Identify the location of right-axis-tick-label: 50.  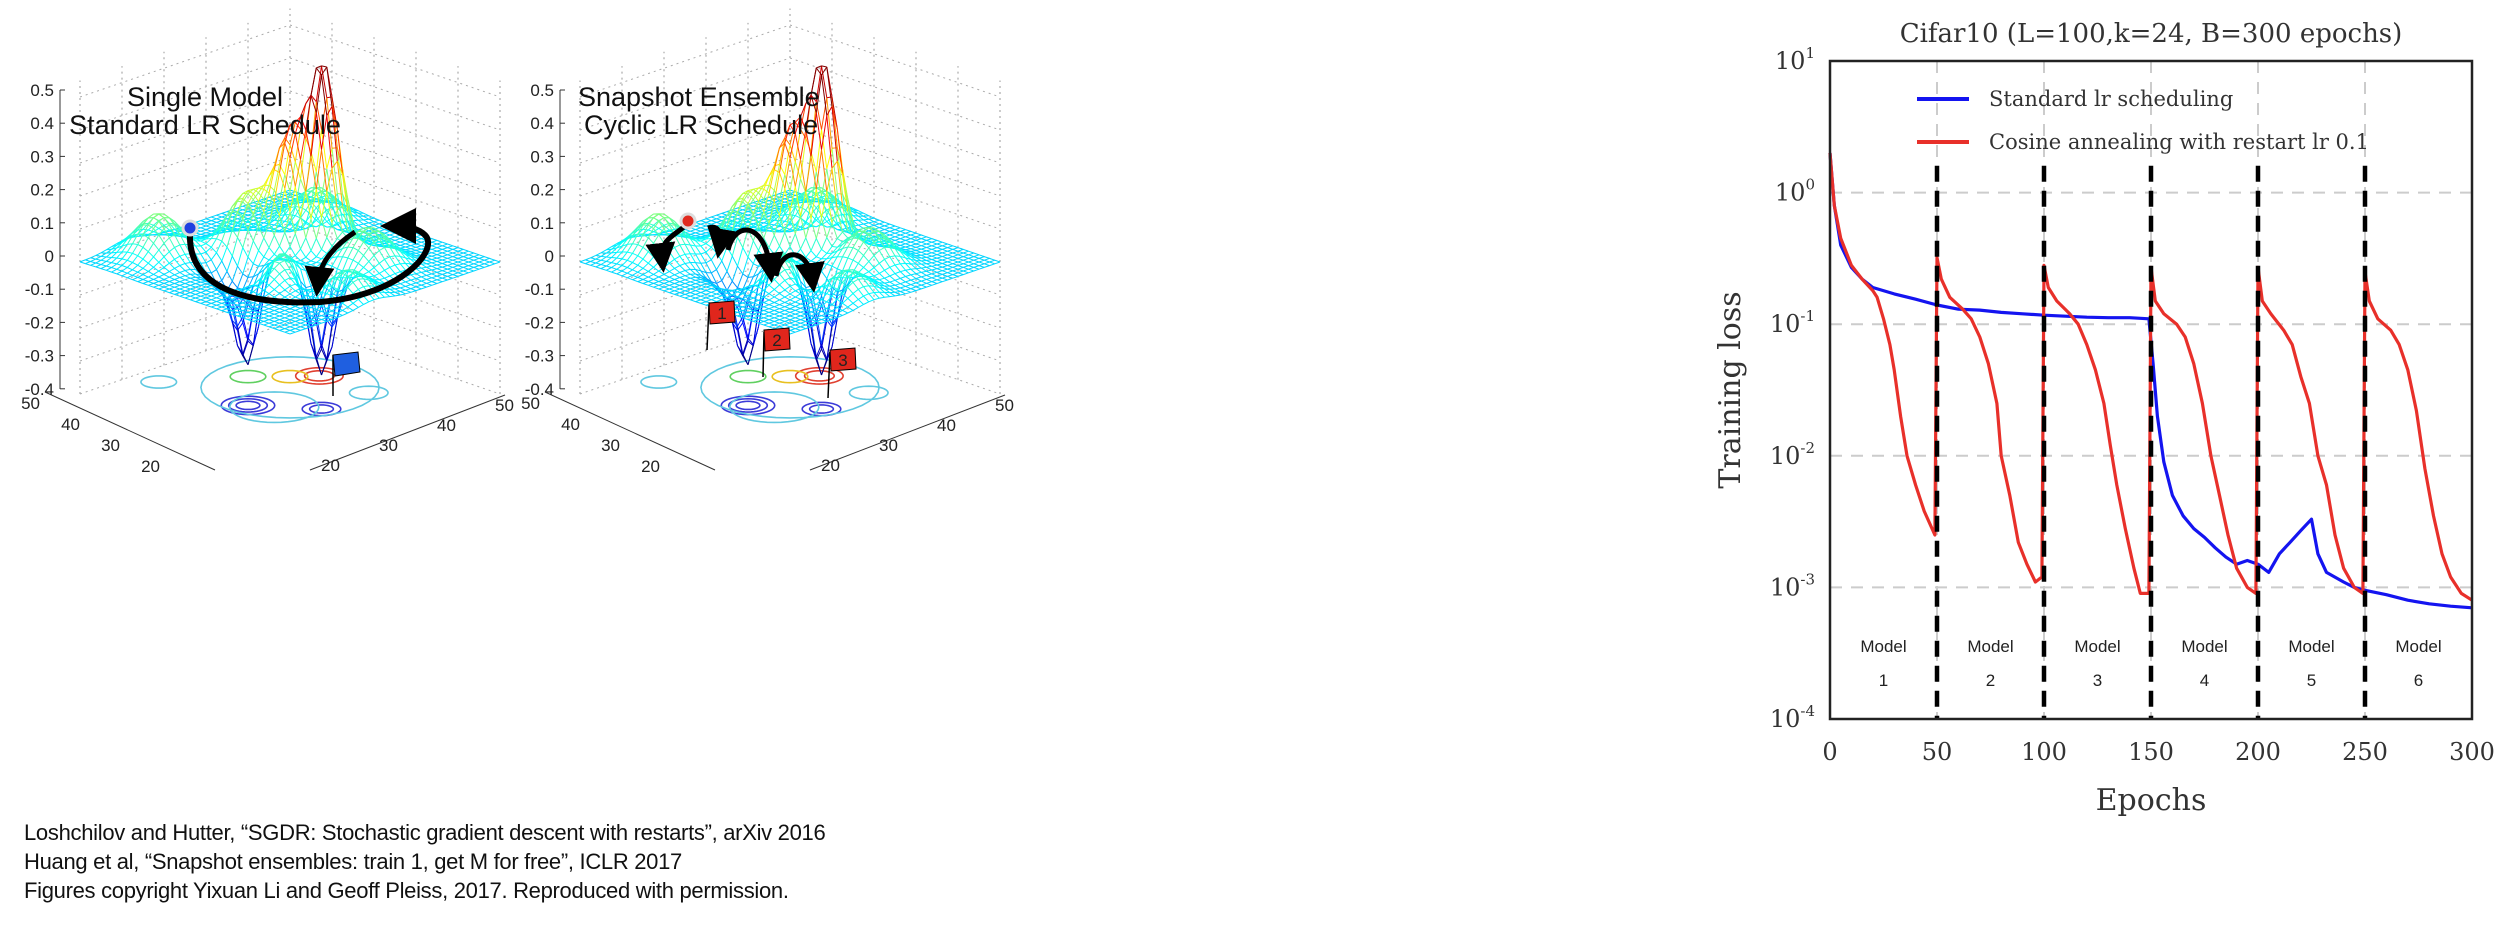
(504, 405).